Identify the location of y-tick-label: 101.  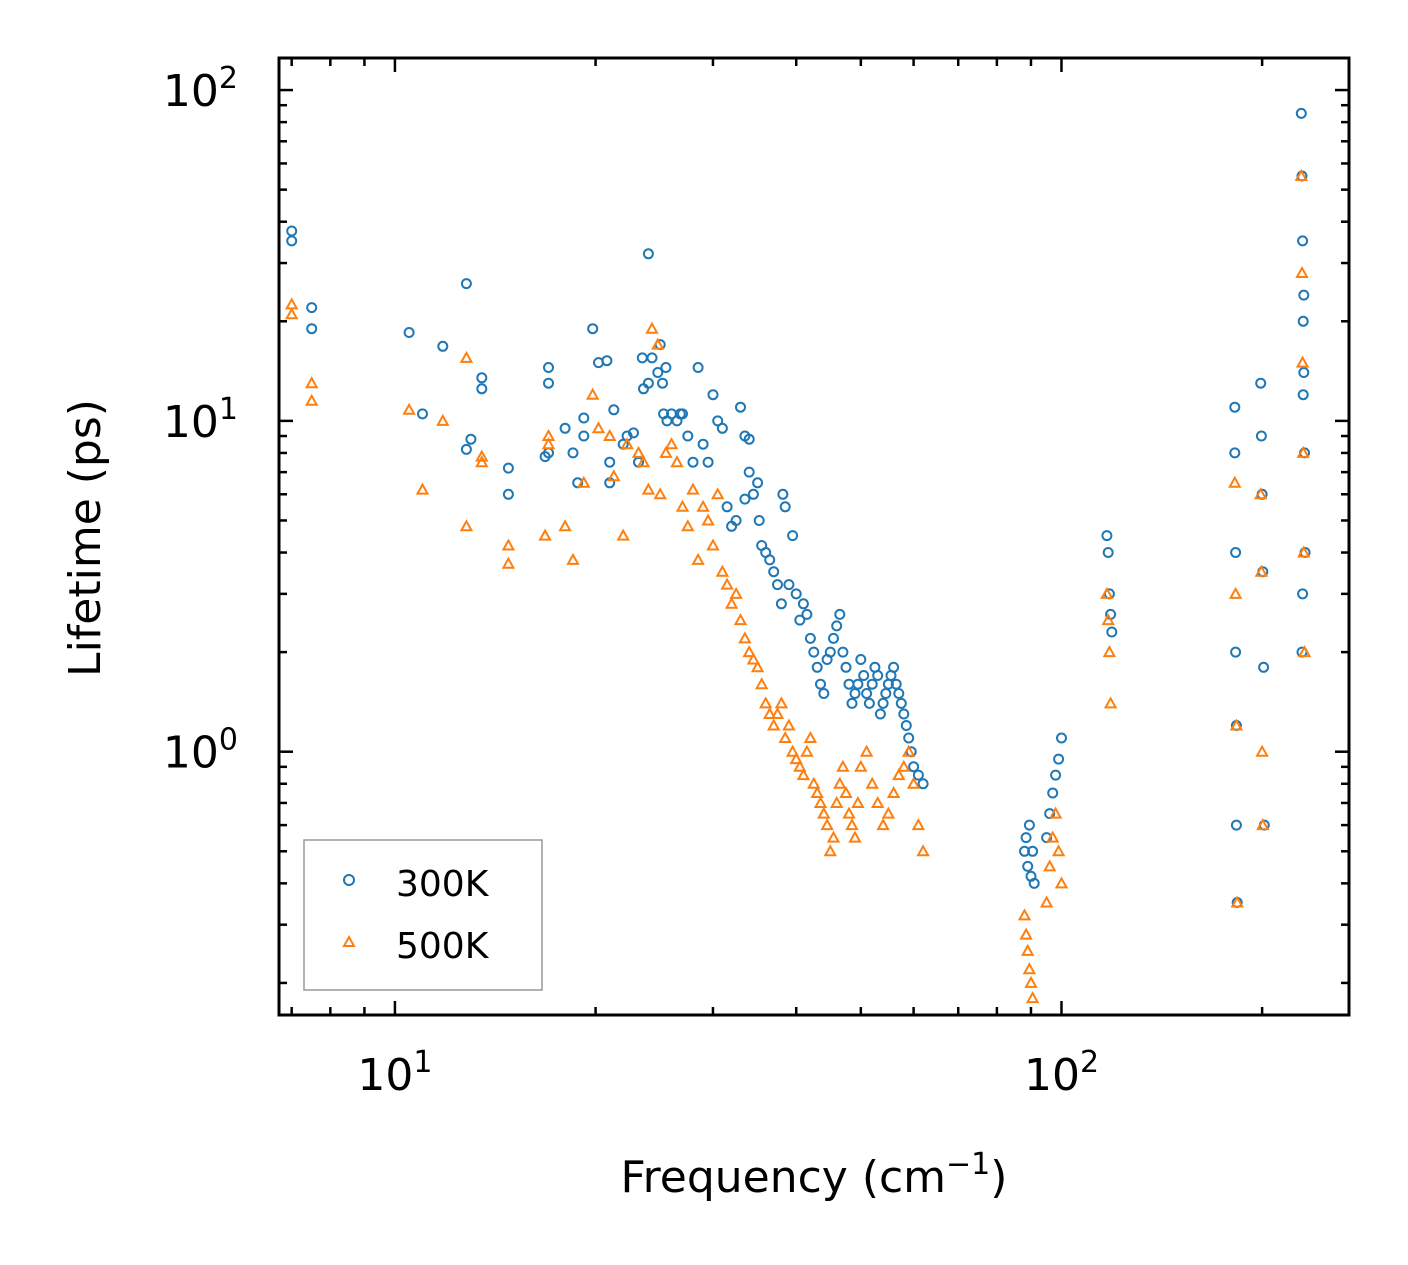
(200, 420).